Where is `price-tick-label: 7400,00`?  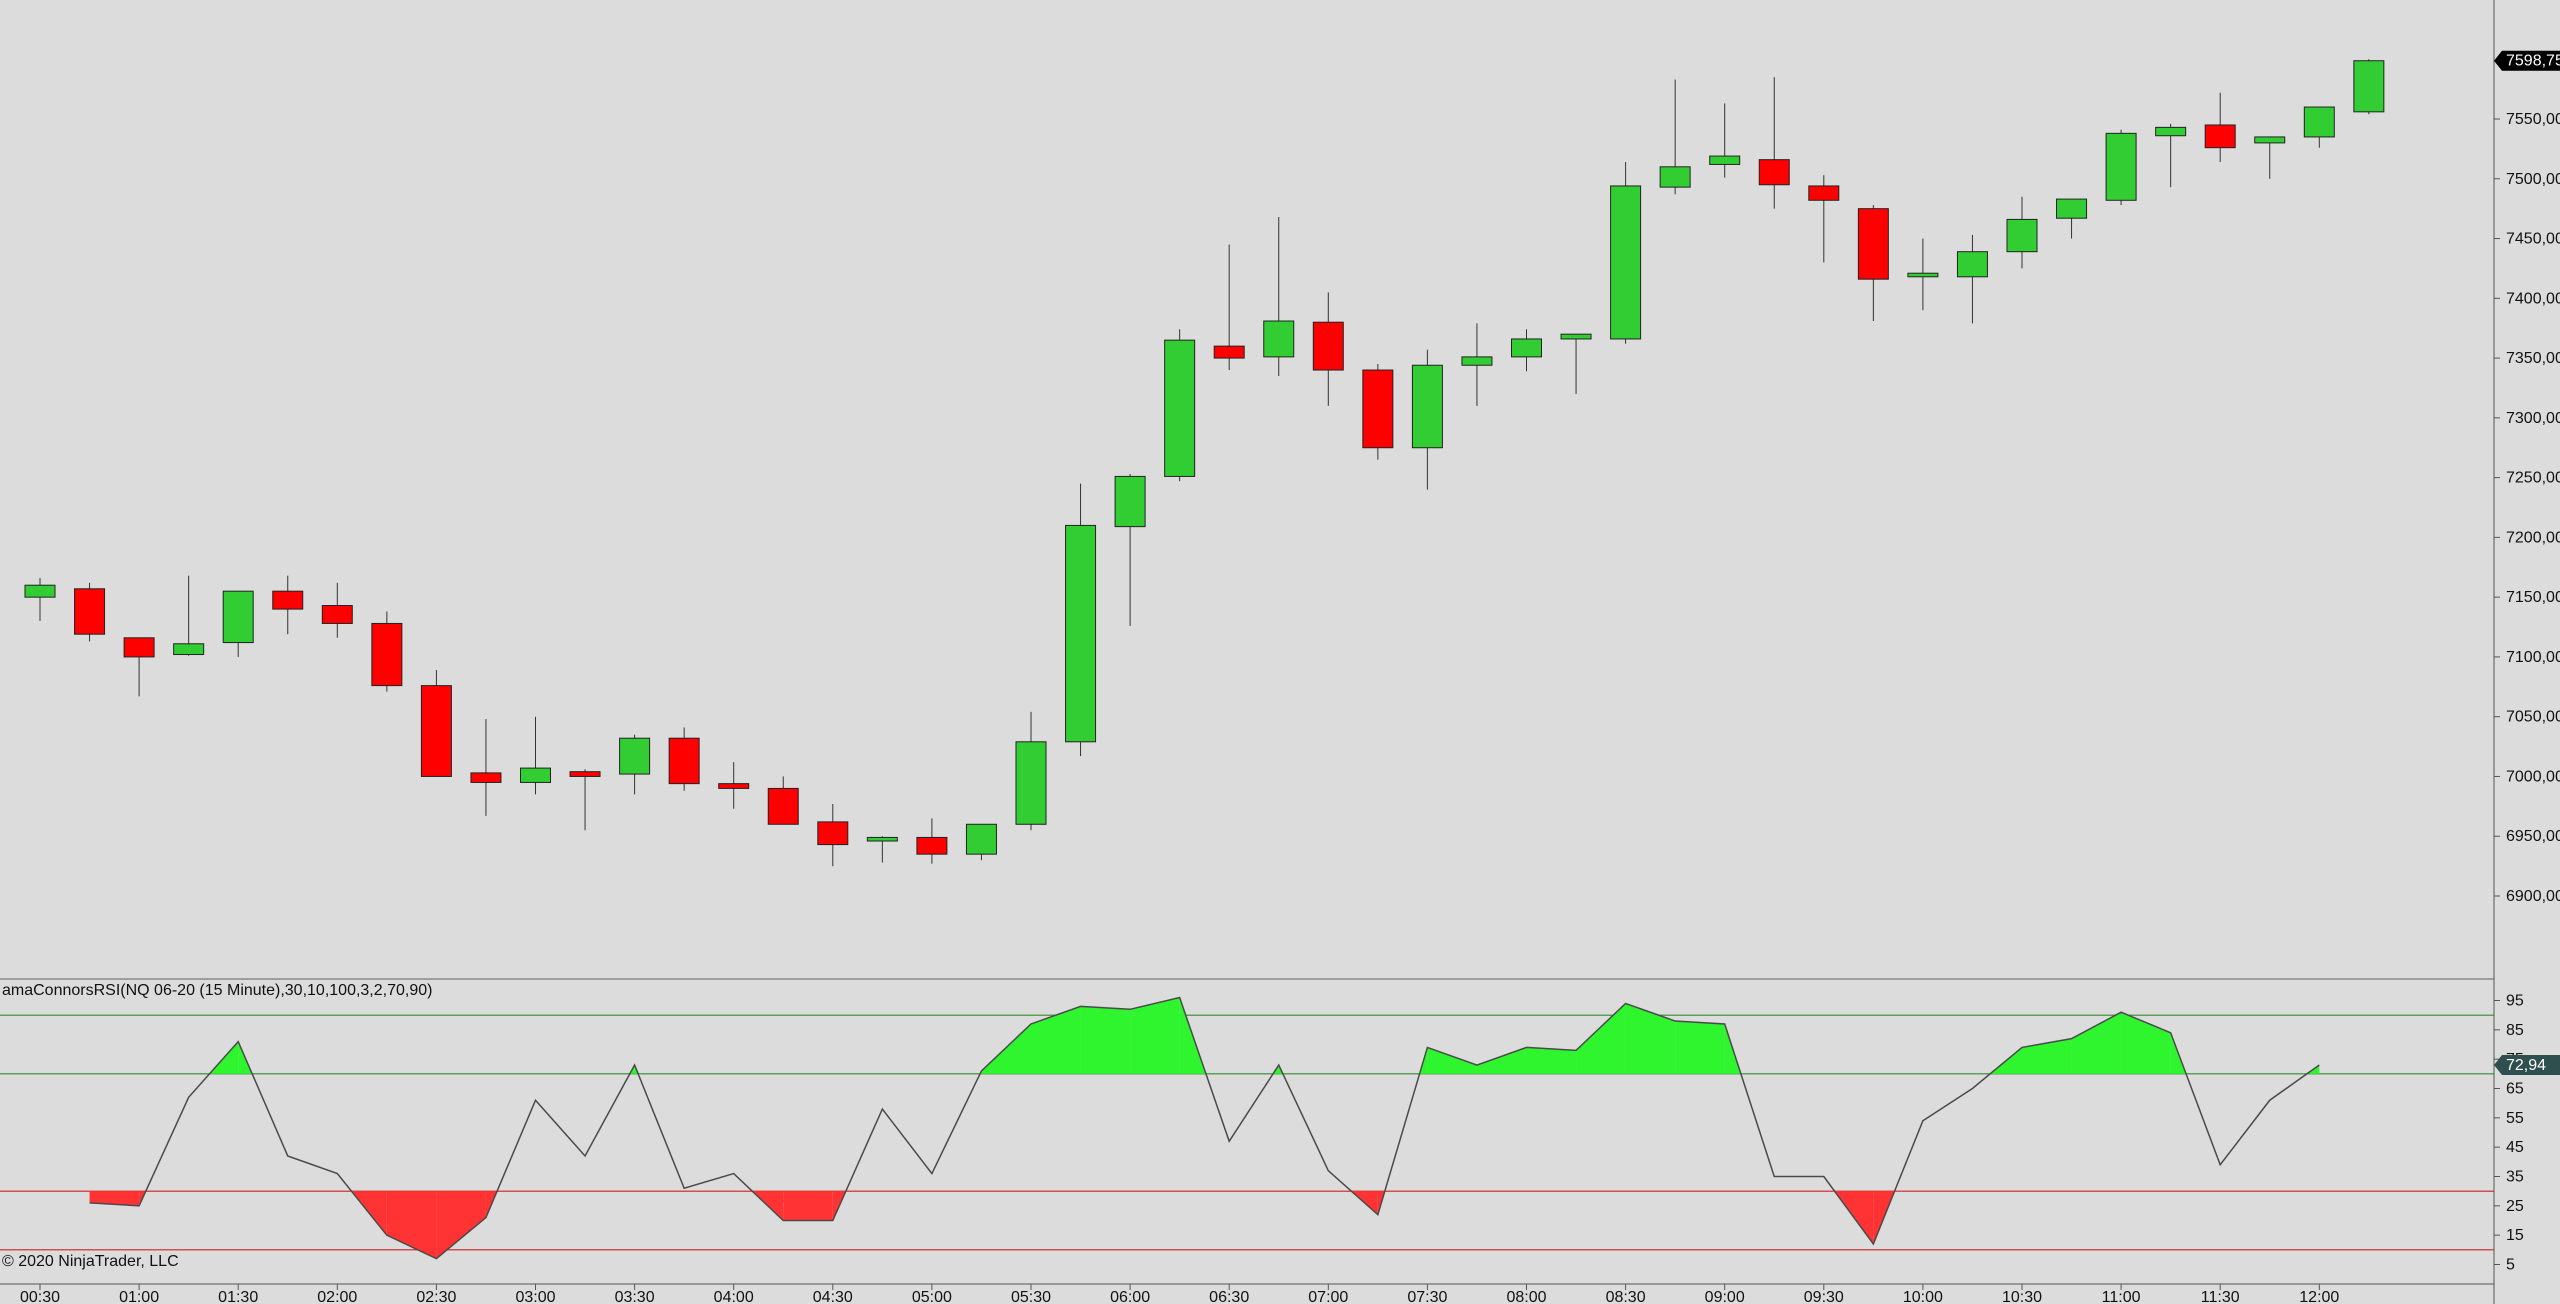 price-tick-label: 7400,00 is located at coordinates (2533, 298).